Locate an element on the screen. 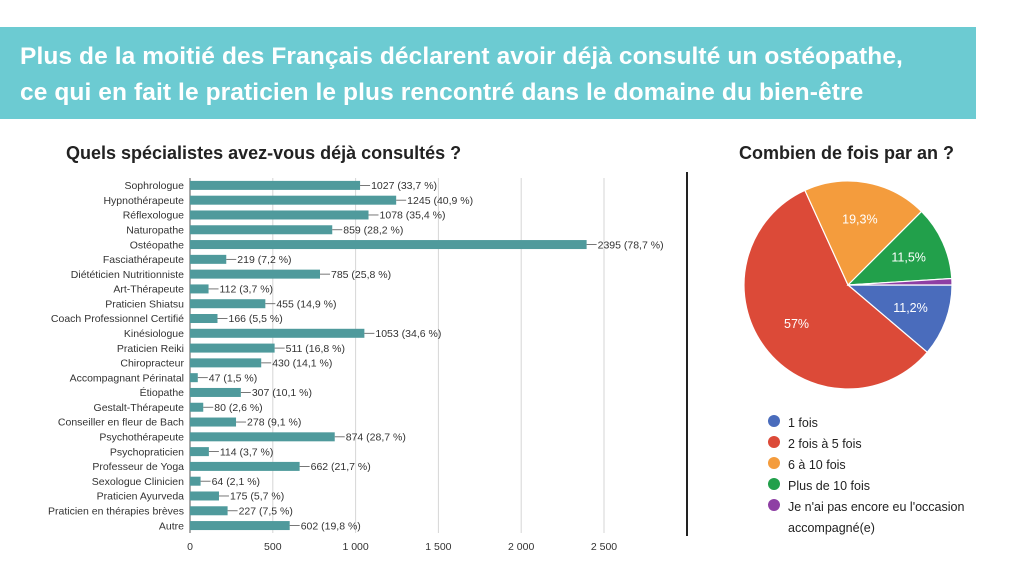 The width and height of the screenshot is (1024, 576). x-tick-label: 0 is located at coordinates (190, 547).